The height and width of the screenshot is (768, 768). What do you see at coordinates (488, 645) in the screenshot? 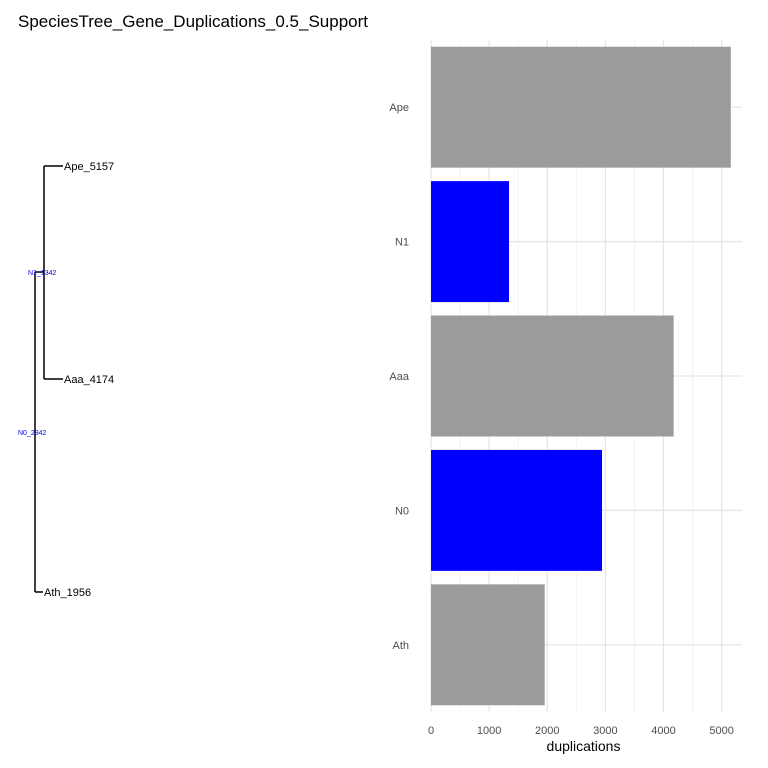
I see `bar-ath` at bounding box center [488, 645].